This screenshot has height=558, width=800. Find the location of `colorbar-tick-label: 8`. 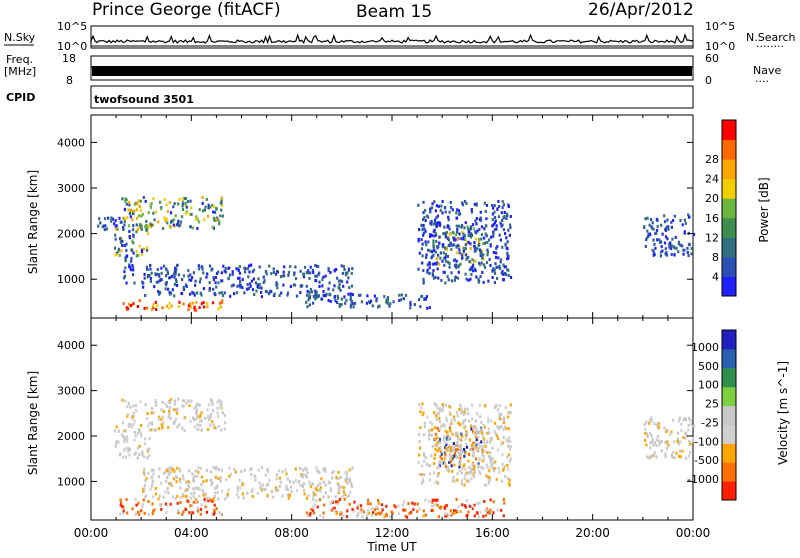

colorbar-tick-label: 8 is located at coordinates (715, 257).